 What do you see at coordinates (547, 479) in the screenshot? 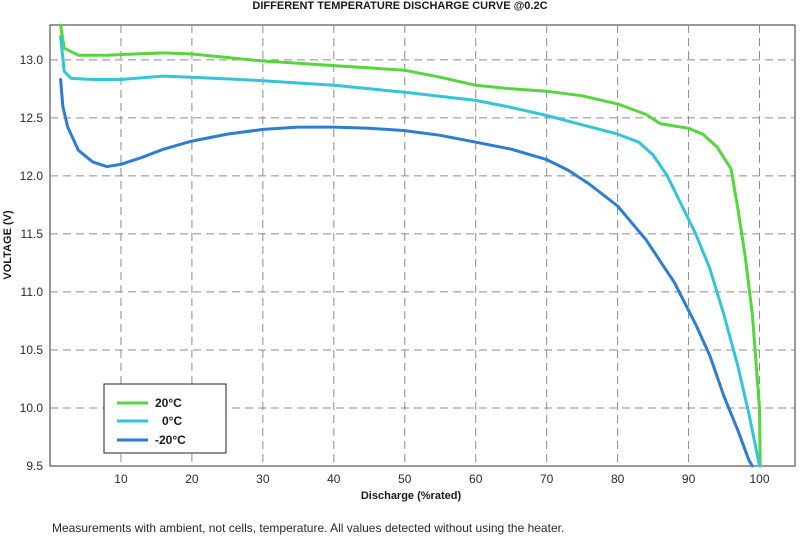
I see `x-tick-label: 70` at bounding box center [547, 479].